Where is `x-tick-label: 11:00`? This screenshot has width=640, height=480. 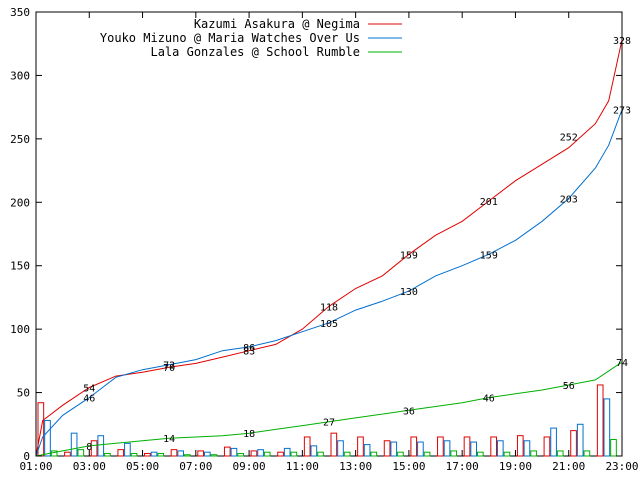
x-tick-label: 11:00 is located at coordinates (302, 466).